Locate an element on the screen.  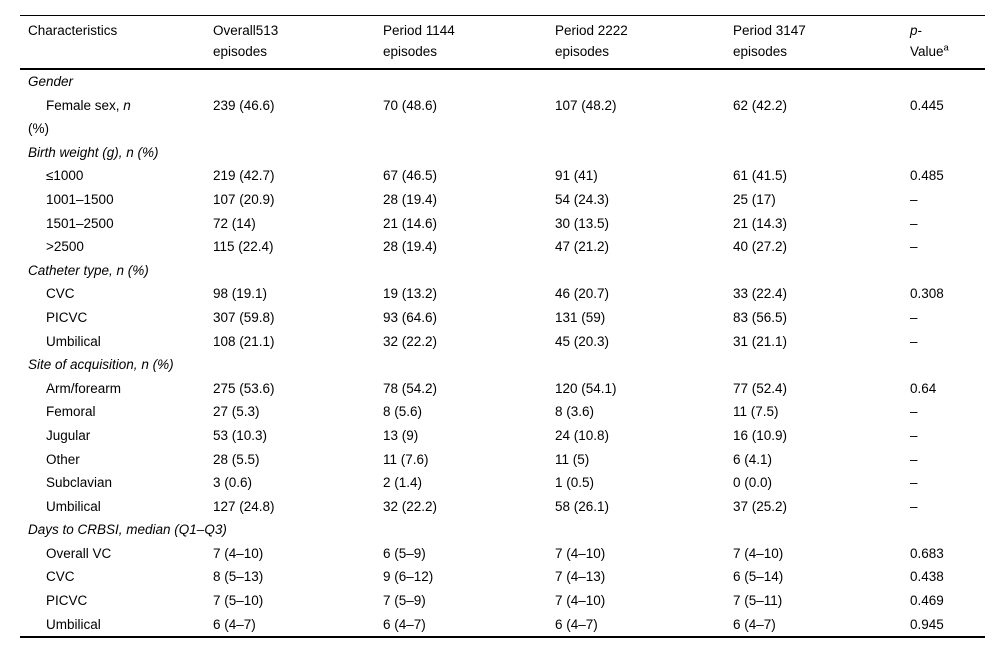
cell-period-3: 62 (42.2) is located at coordinates (760, 105).